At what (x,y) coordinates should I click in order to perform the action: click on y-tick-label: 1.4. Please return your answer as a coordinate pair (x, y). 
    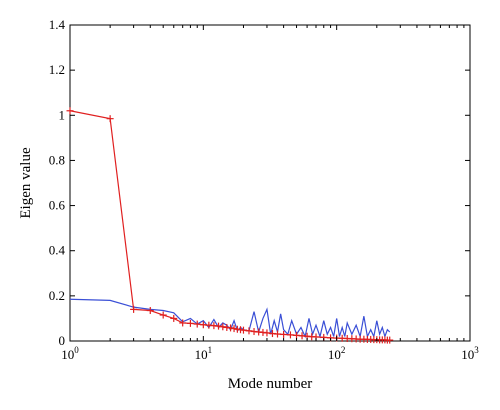
    Looking at the image, I should click on (57, 24).